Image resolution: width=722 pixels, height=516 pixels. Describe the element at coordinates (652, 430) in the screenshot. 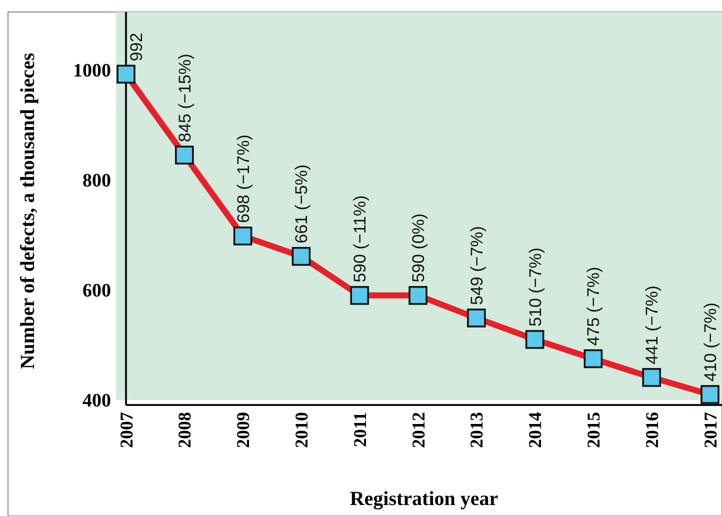

I see `x-tick-label: 2016` at that location.